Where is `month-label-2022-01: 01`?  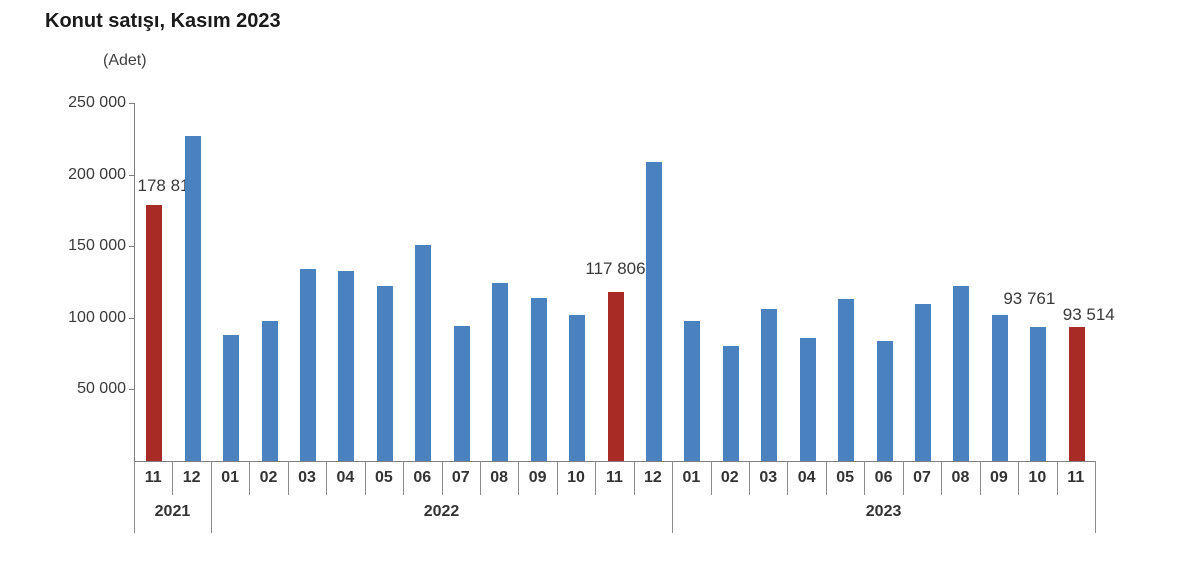
month-label-2022-01: 01 is located at coordinates (231, 478).